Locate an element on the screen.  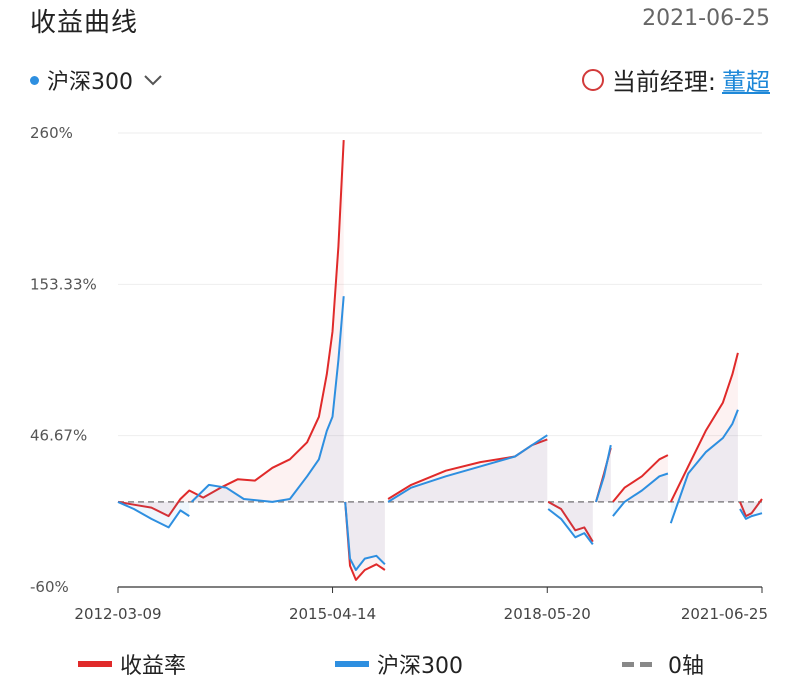
legend-item-fund: 收益率 is located at coordinates (132, 664).